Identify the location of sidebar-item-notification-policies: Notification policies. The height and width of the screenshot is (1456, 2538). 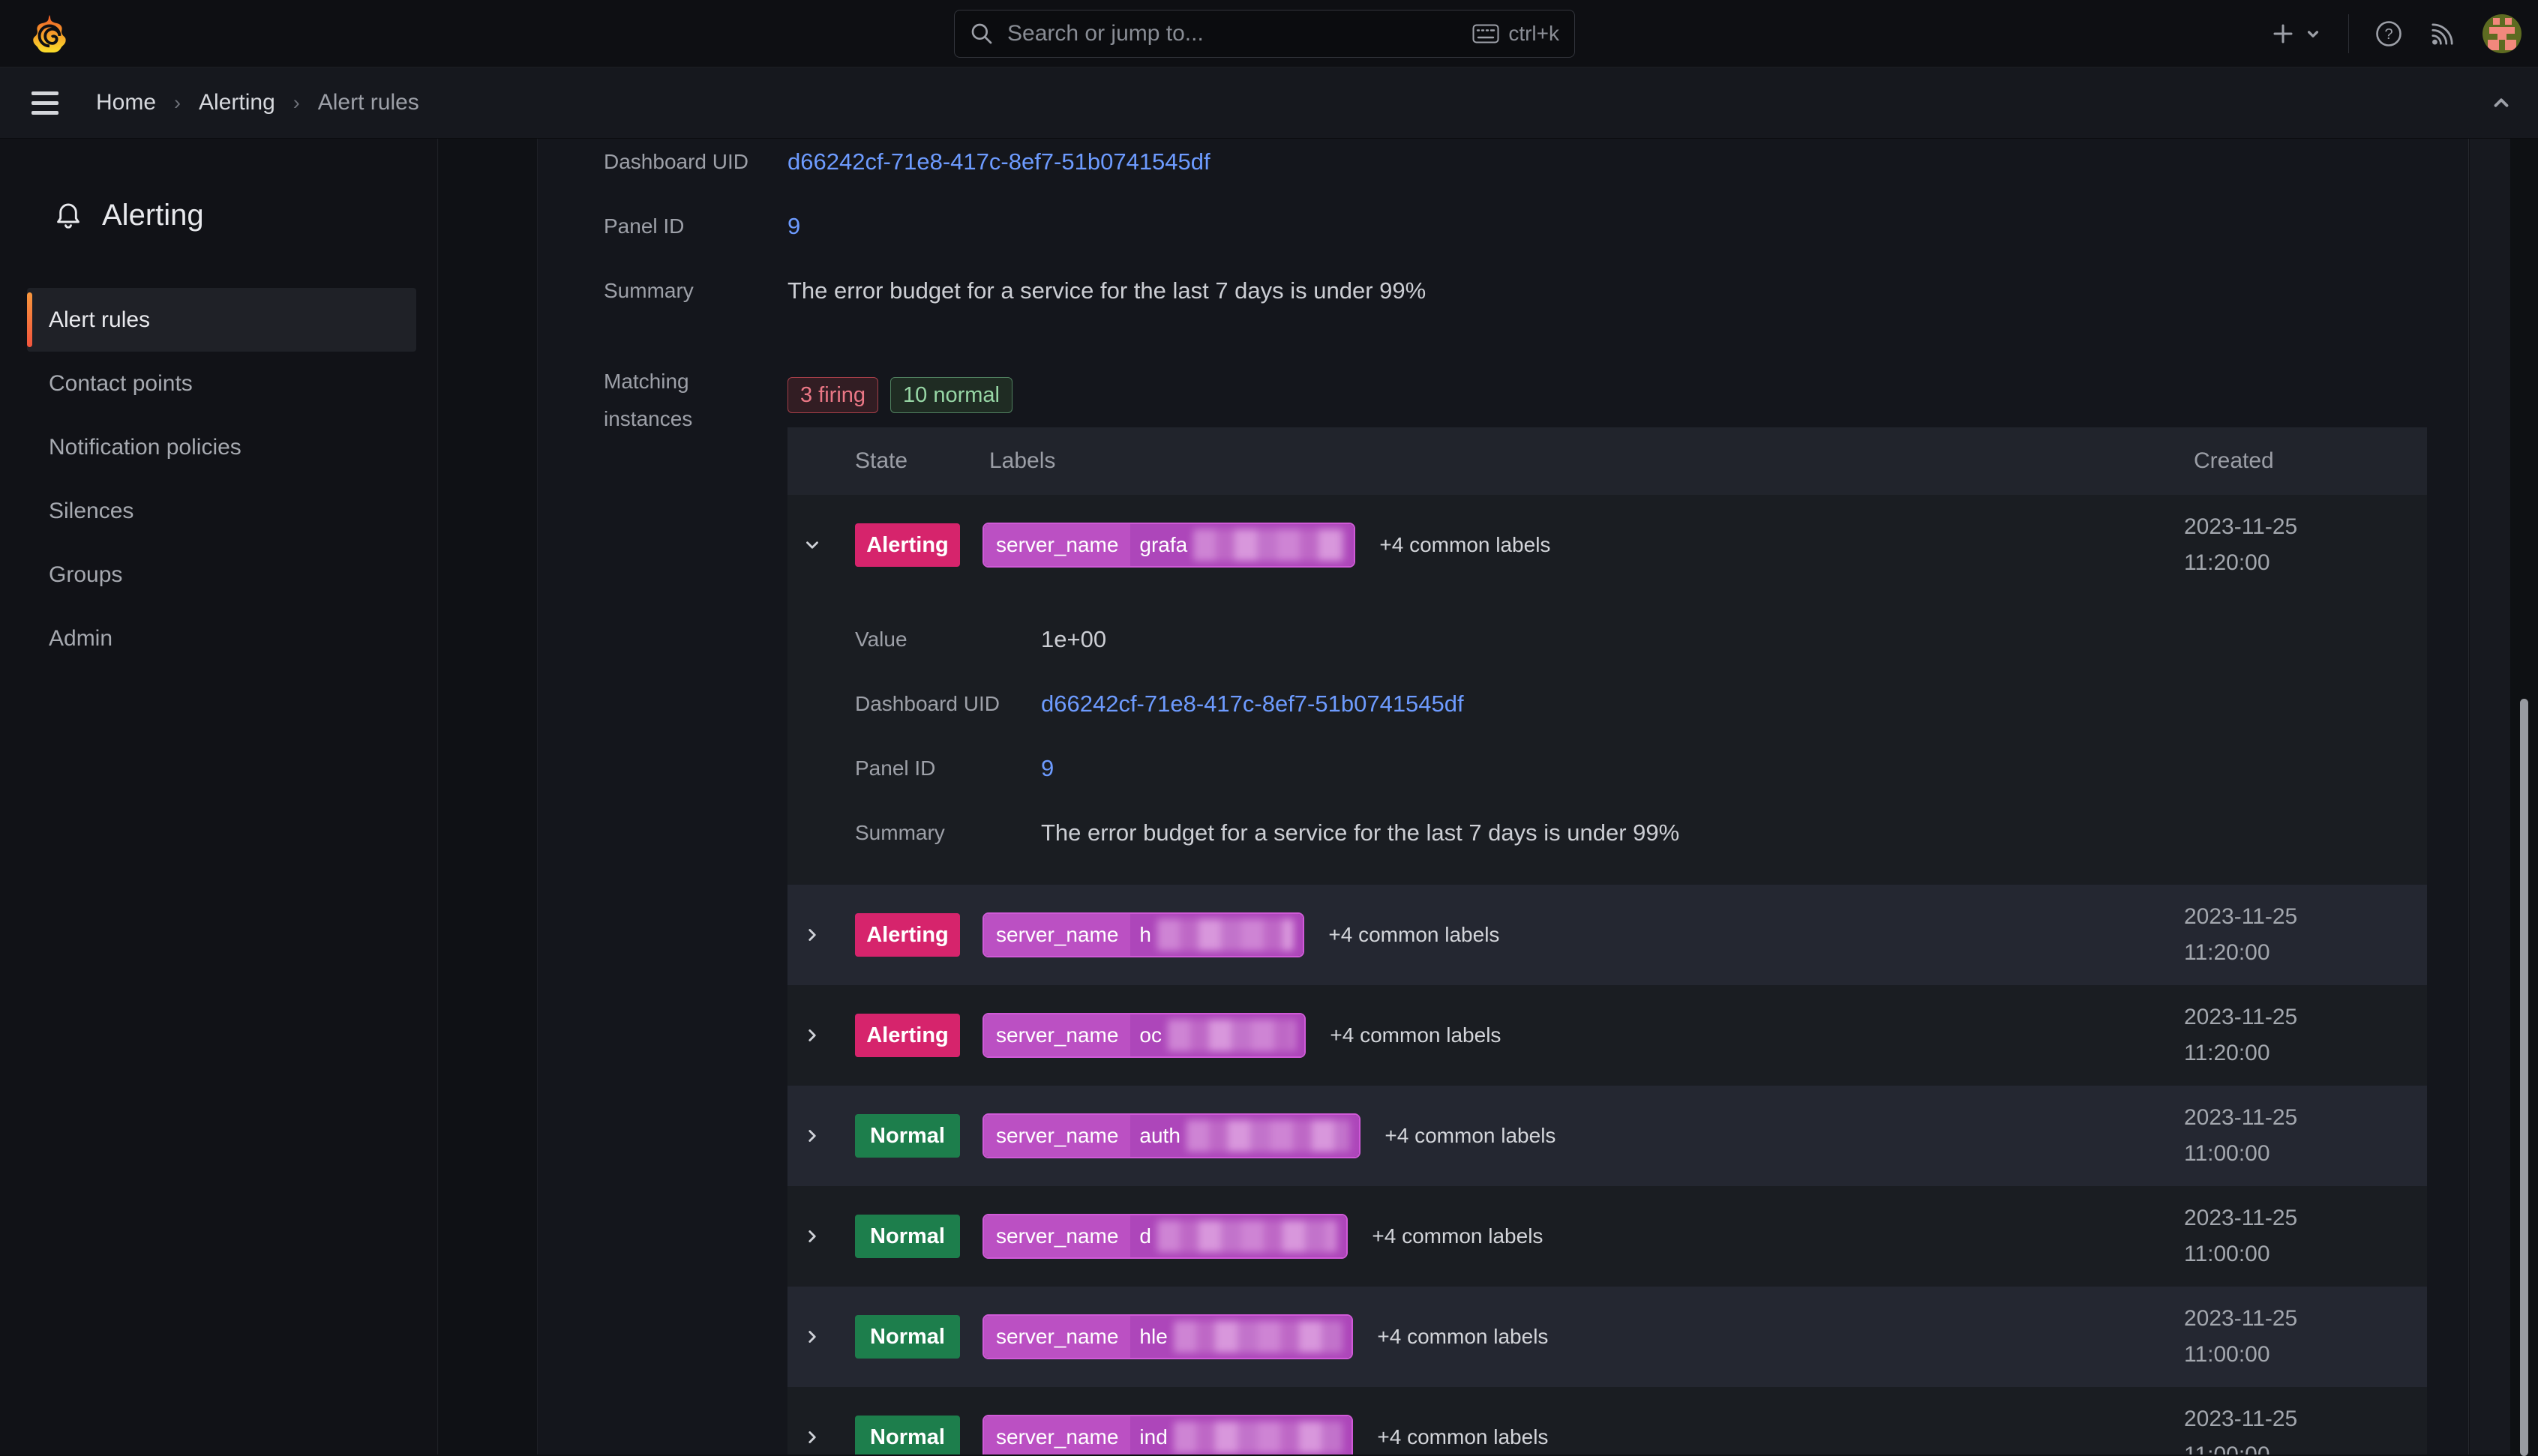
(218, 447).